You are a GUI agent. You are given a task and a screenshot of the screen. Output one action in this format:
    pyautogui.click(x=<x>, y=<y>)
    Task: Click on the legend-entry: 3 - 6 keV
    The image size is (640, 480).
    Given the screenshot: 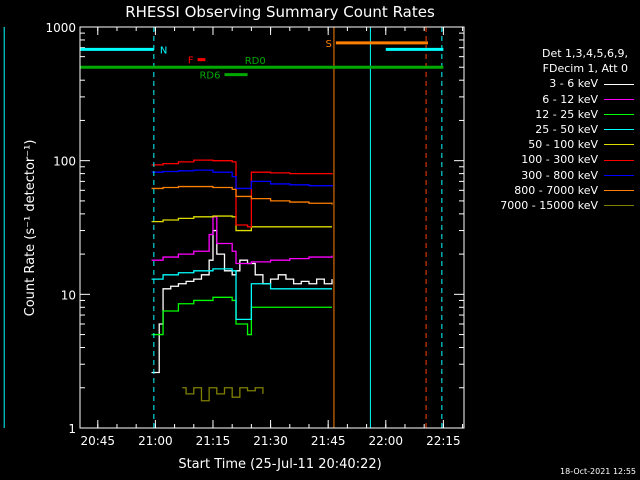 What is the action you would take?
    pyautogui.click(x=552, y=83)
    